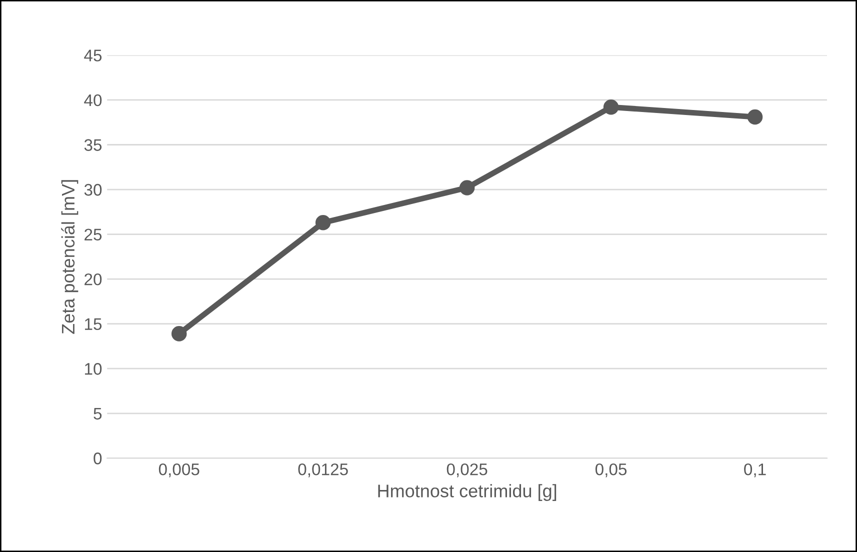 The image size is (857, 552). Describe the element at coordinates (467, 492) in the screenshot. I see `x-axis-title: Hmotnost cetrimidu [g]` at that location.